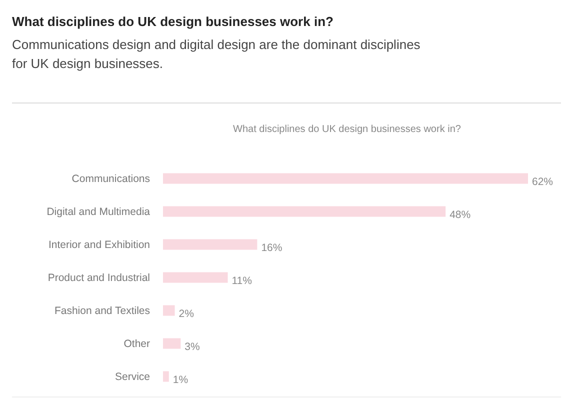 The image size is (563, 401). What do you see at coordinates (102, 311) in the screenshot?
I see `y-tick-label: Fashion and Textiles` at bounding box center [102, 311].